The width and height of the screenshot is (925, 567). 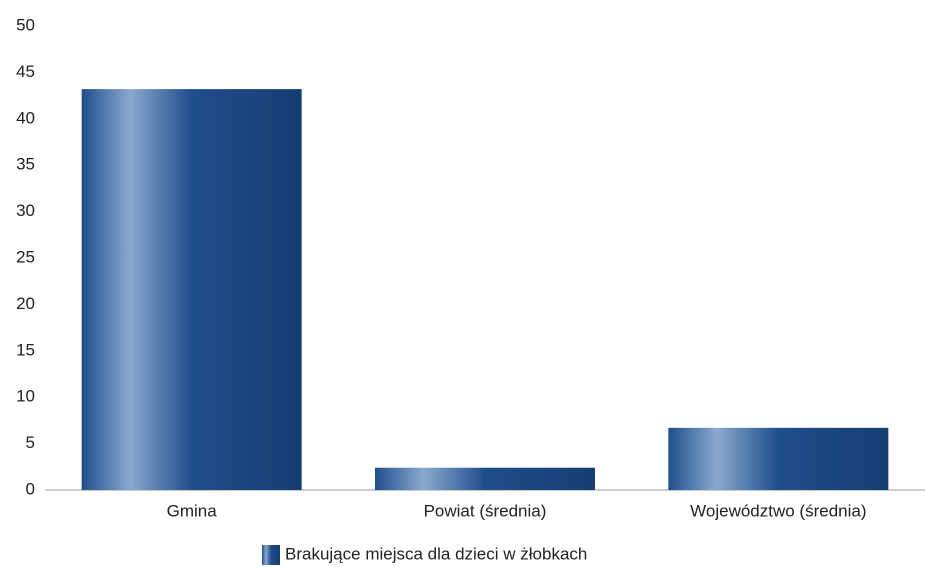 I want to click on y-tick-label: 45, so click(x=25, y=71).